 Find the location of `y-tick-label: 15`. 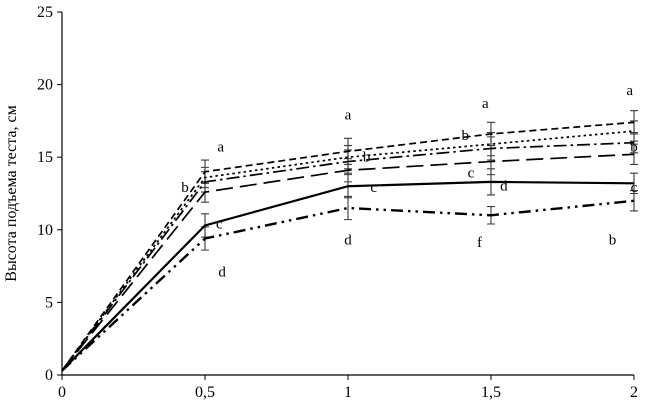

y-tick-label: 15 is located at coordinates (45, 157).